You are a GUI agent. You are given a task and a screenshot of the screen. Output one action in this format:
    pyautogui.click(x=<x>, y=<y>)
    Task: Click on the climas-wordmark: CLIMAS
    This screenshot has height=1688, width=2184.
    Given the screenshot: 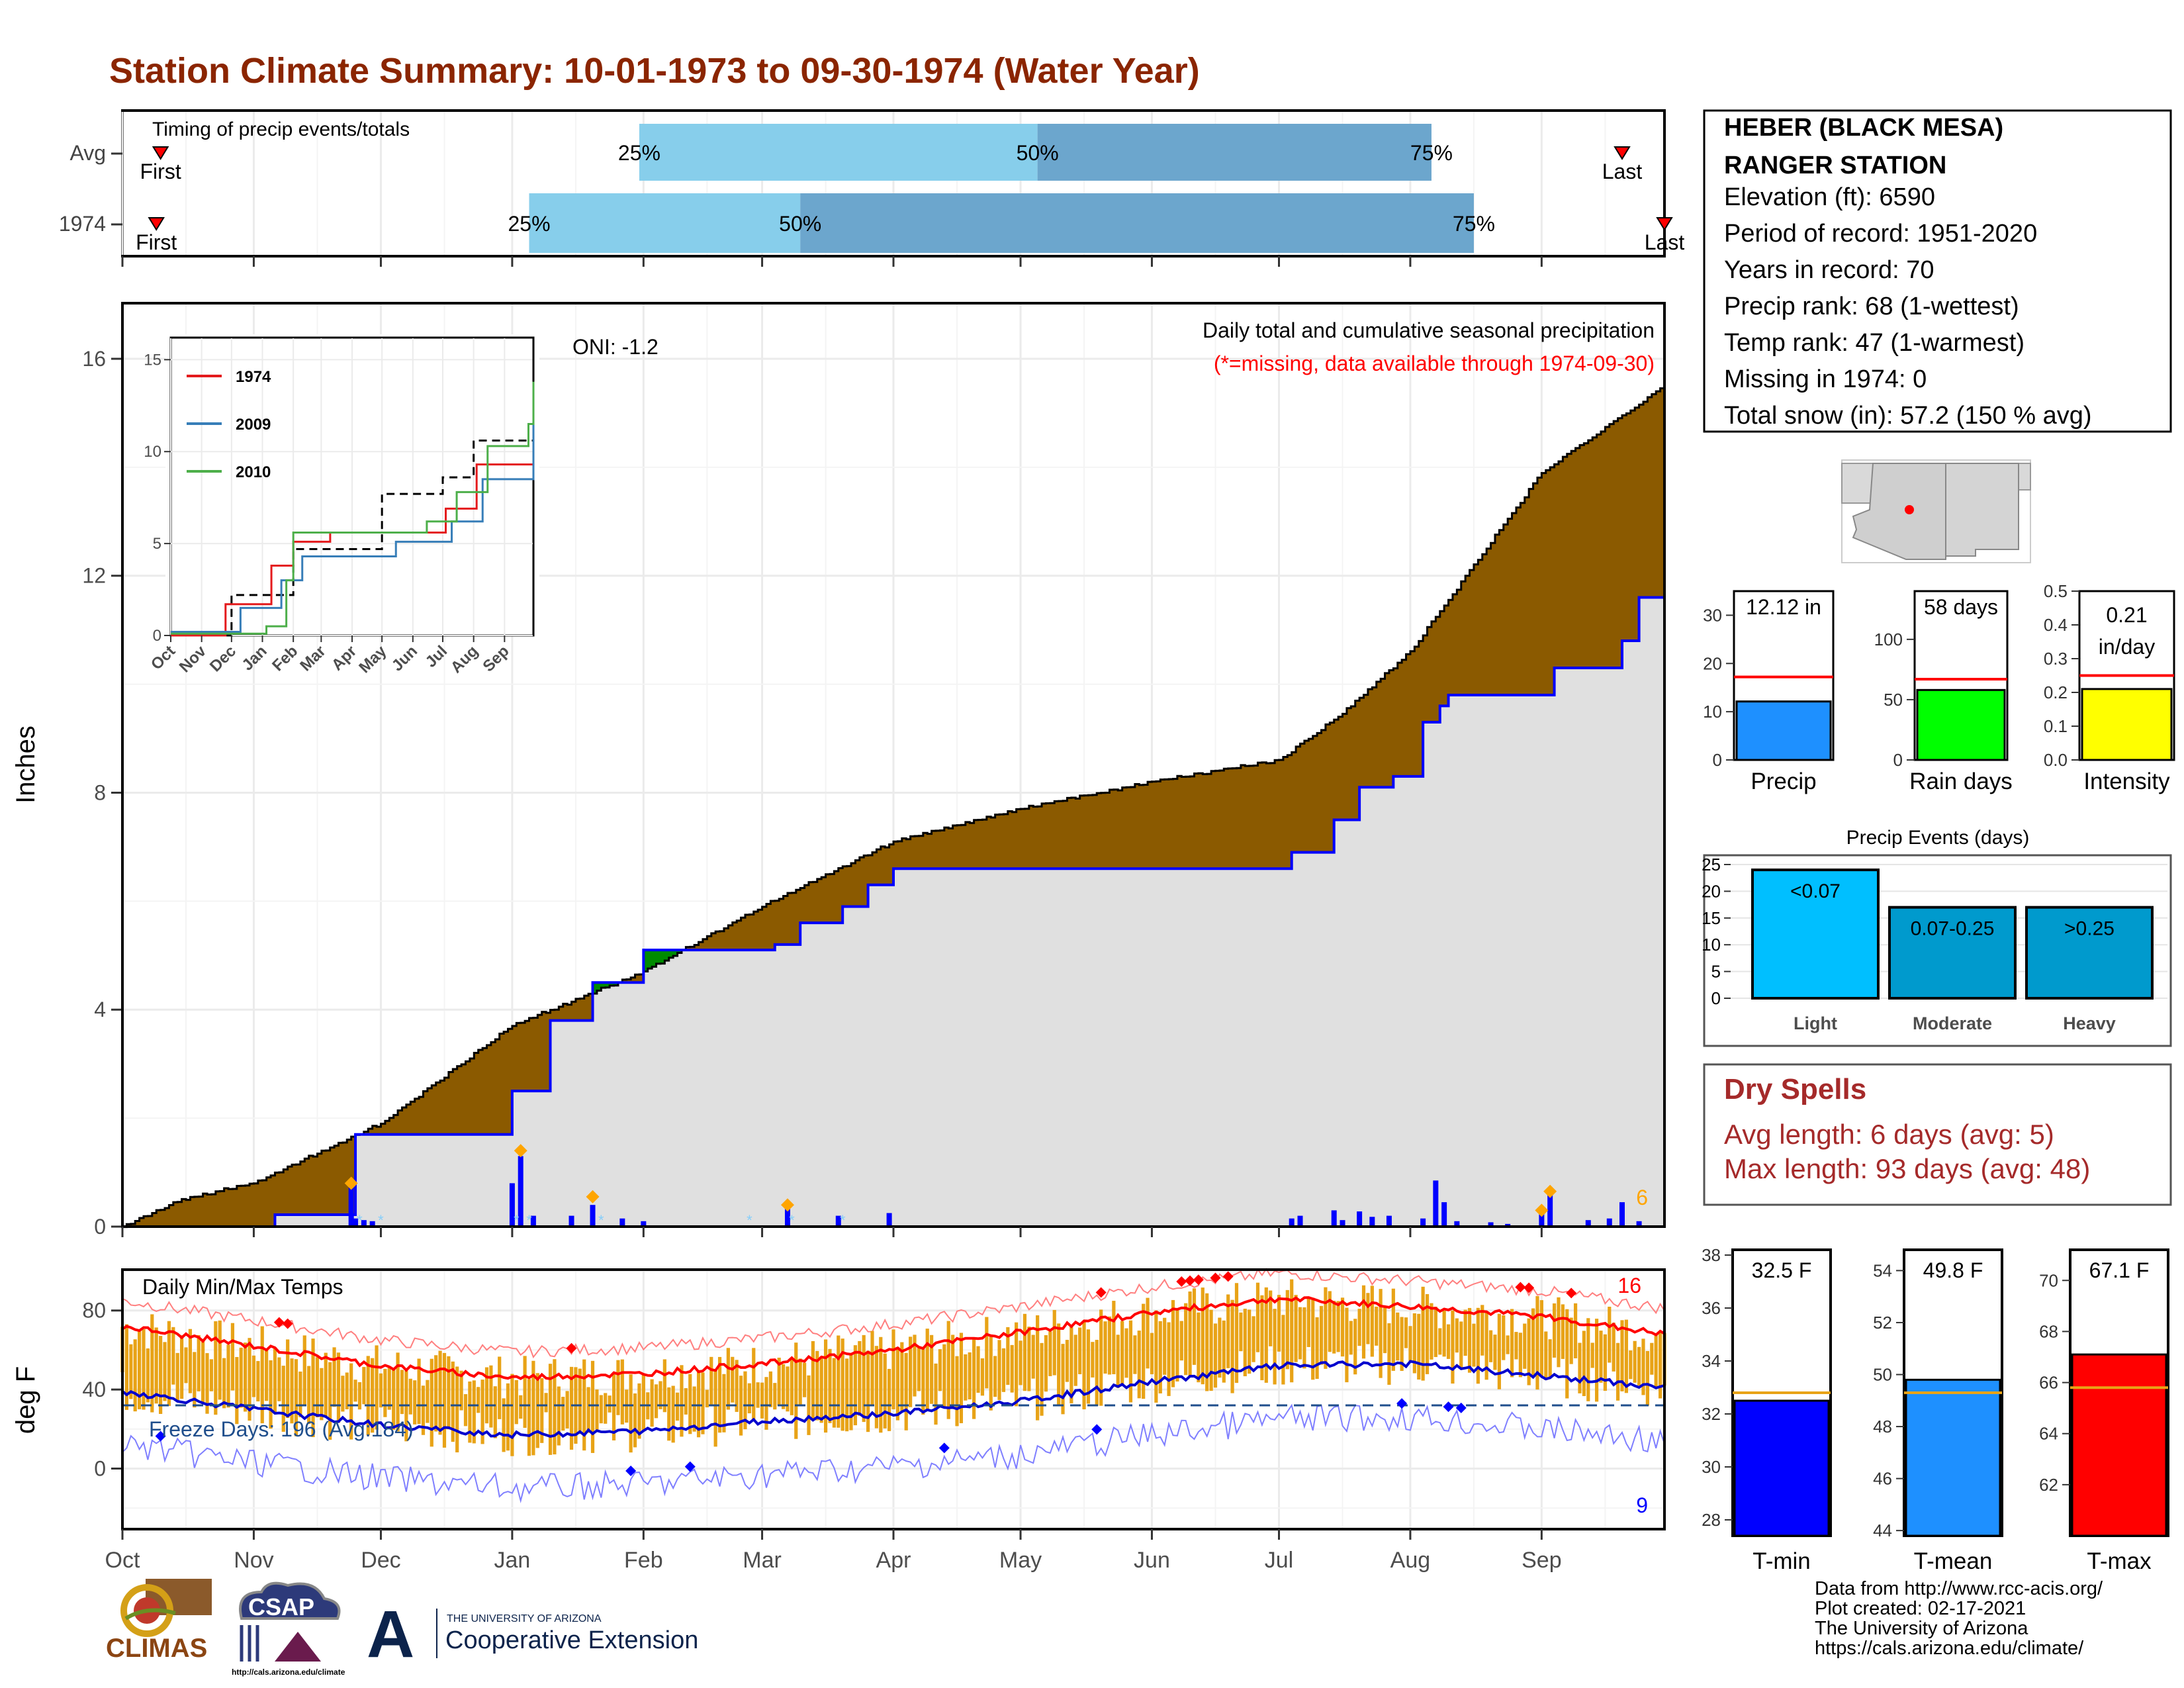 What is the action you would take?
    pyautogui.click(x=156, y=1648)
    